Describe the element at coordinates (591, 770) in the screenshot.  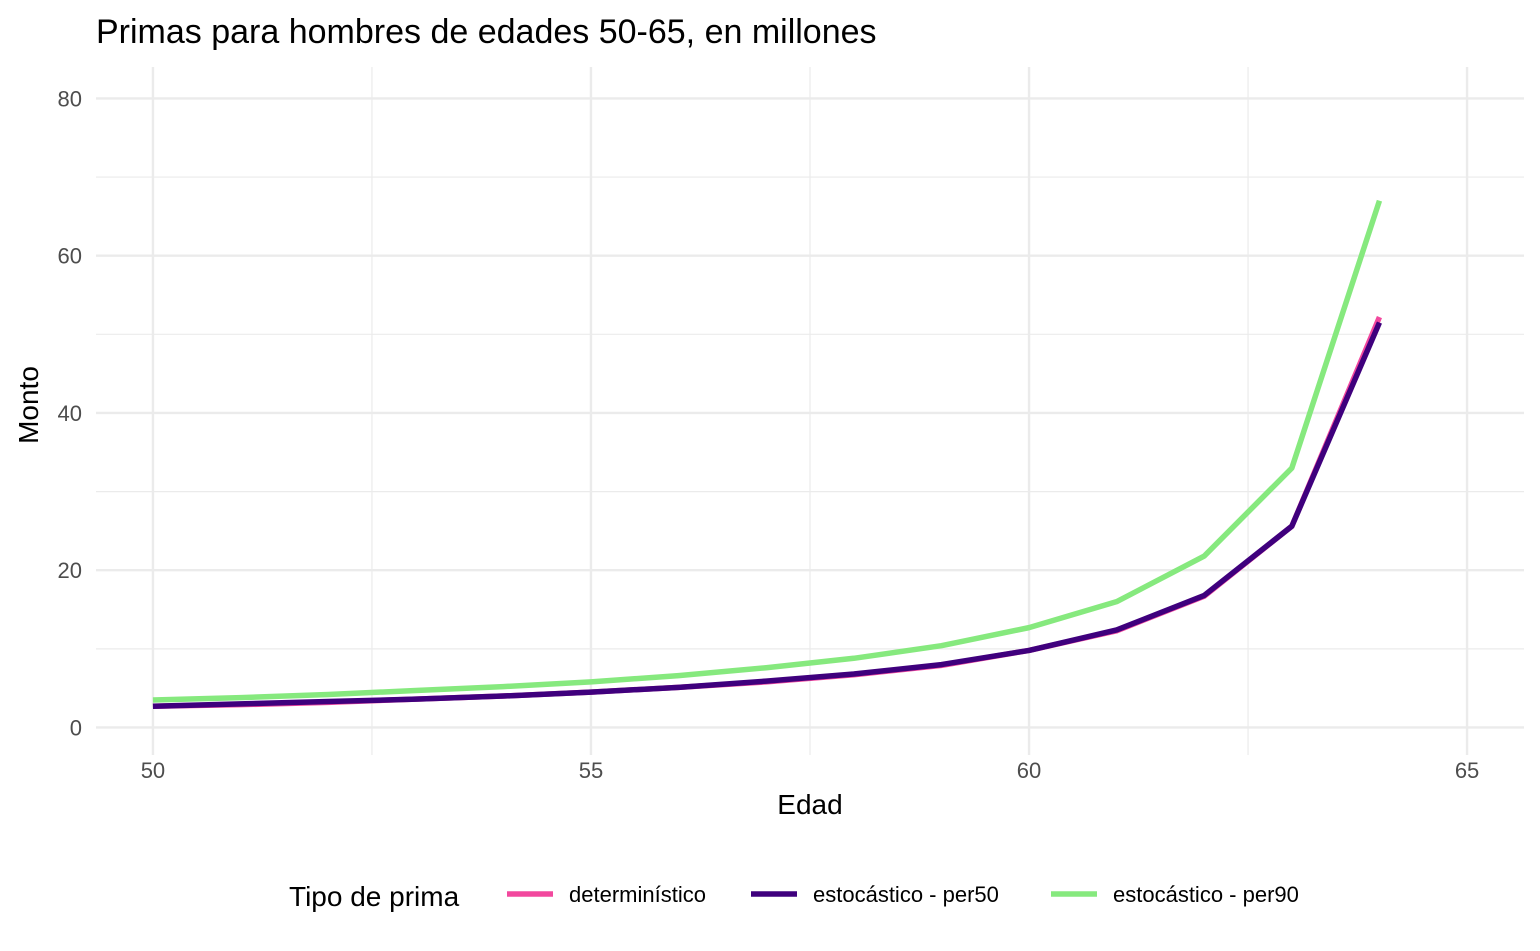
I see `x-tick-label: 55` at that location.